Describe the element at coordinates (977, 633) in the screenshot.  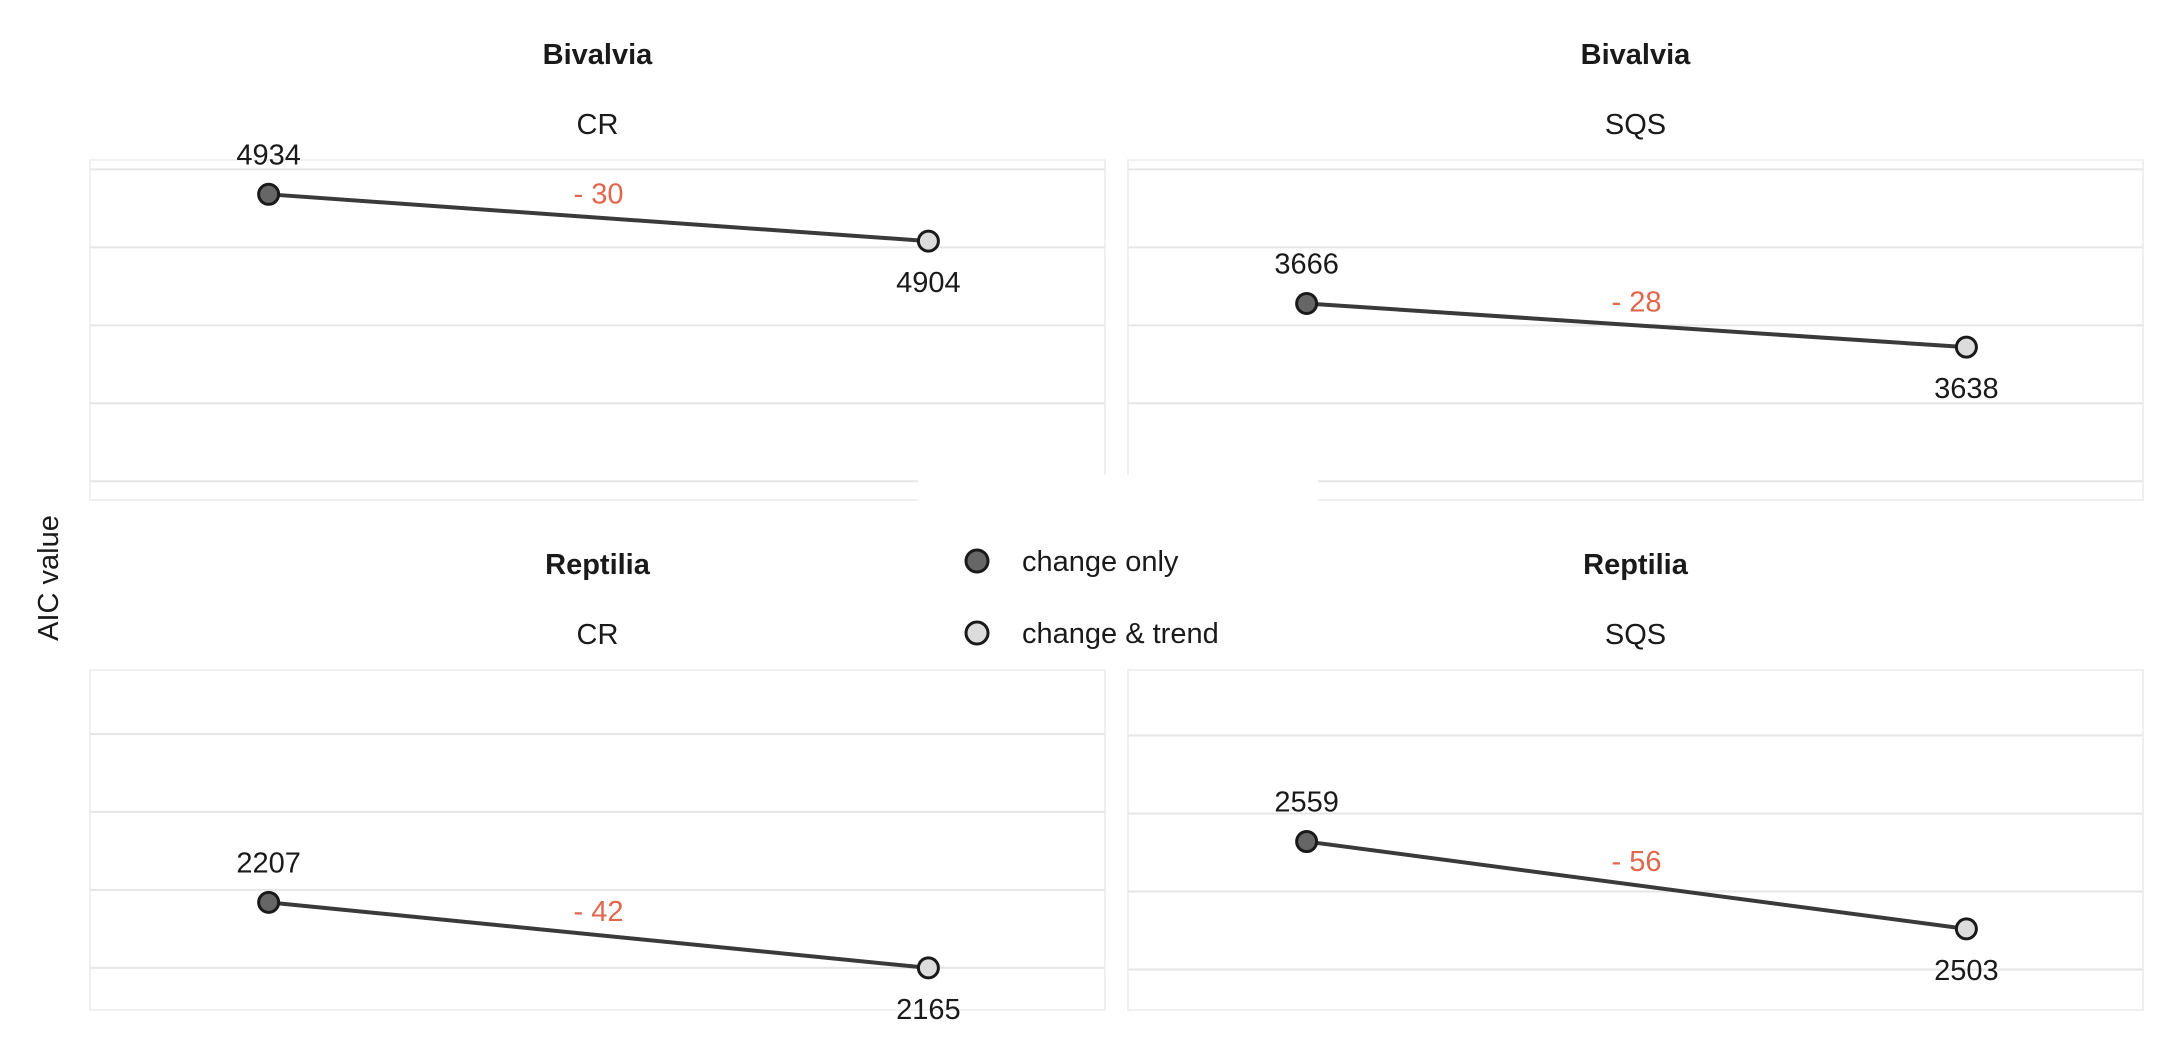
I see `legend-change-and-trend-marker` at that location.